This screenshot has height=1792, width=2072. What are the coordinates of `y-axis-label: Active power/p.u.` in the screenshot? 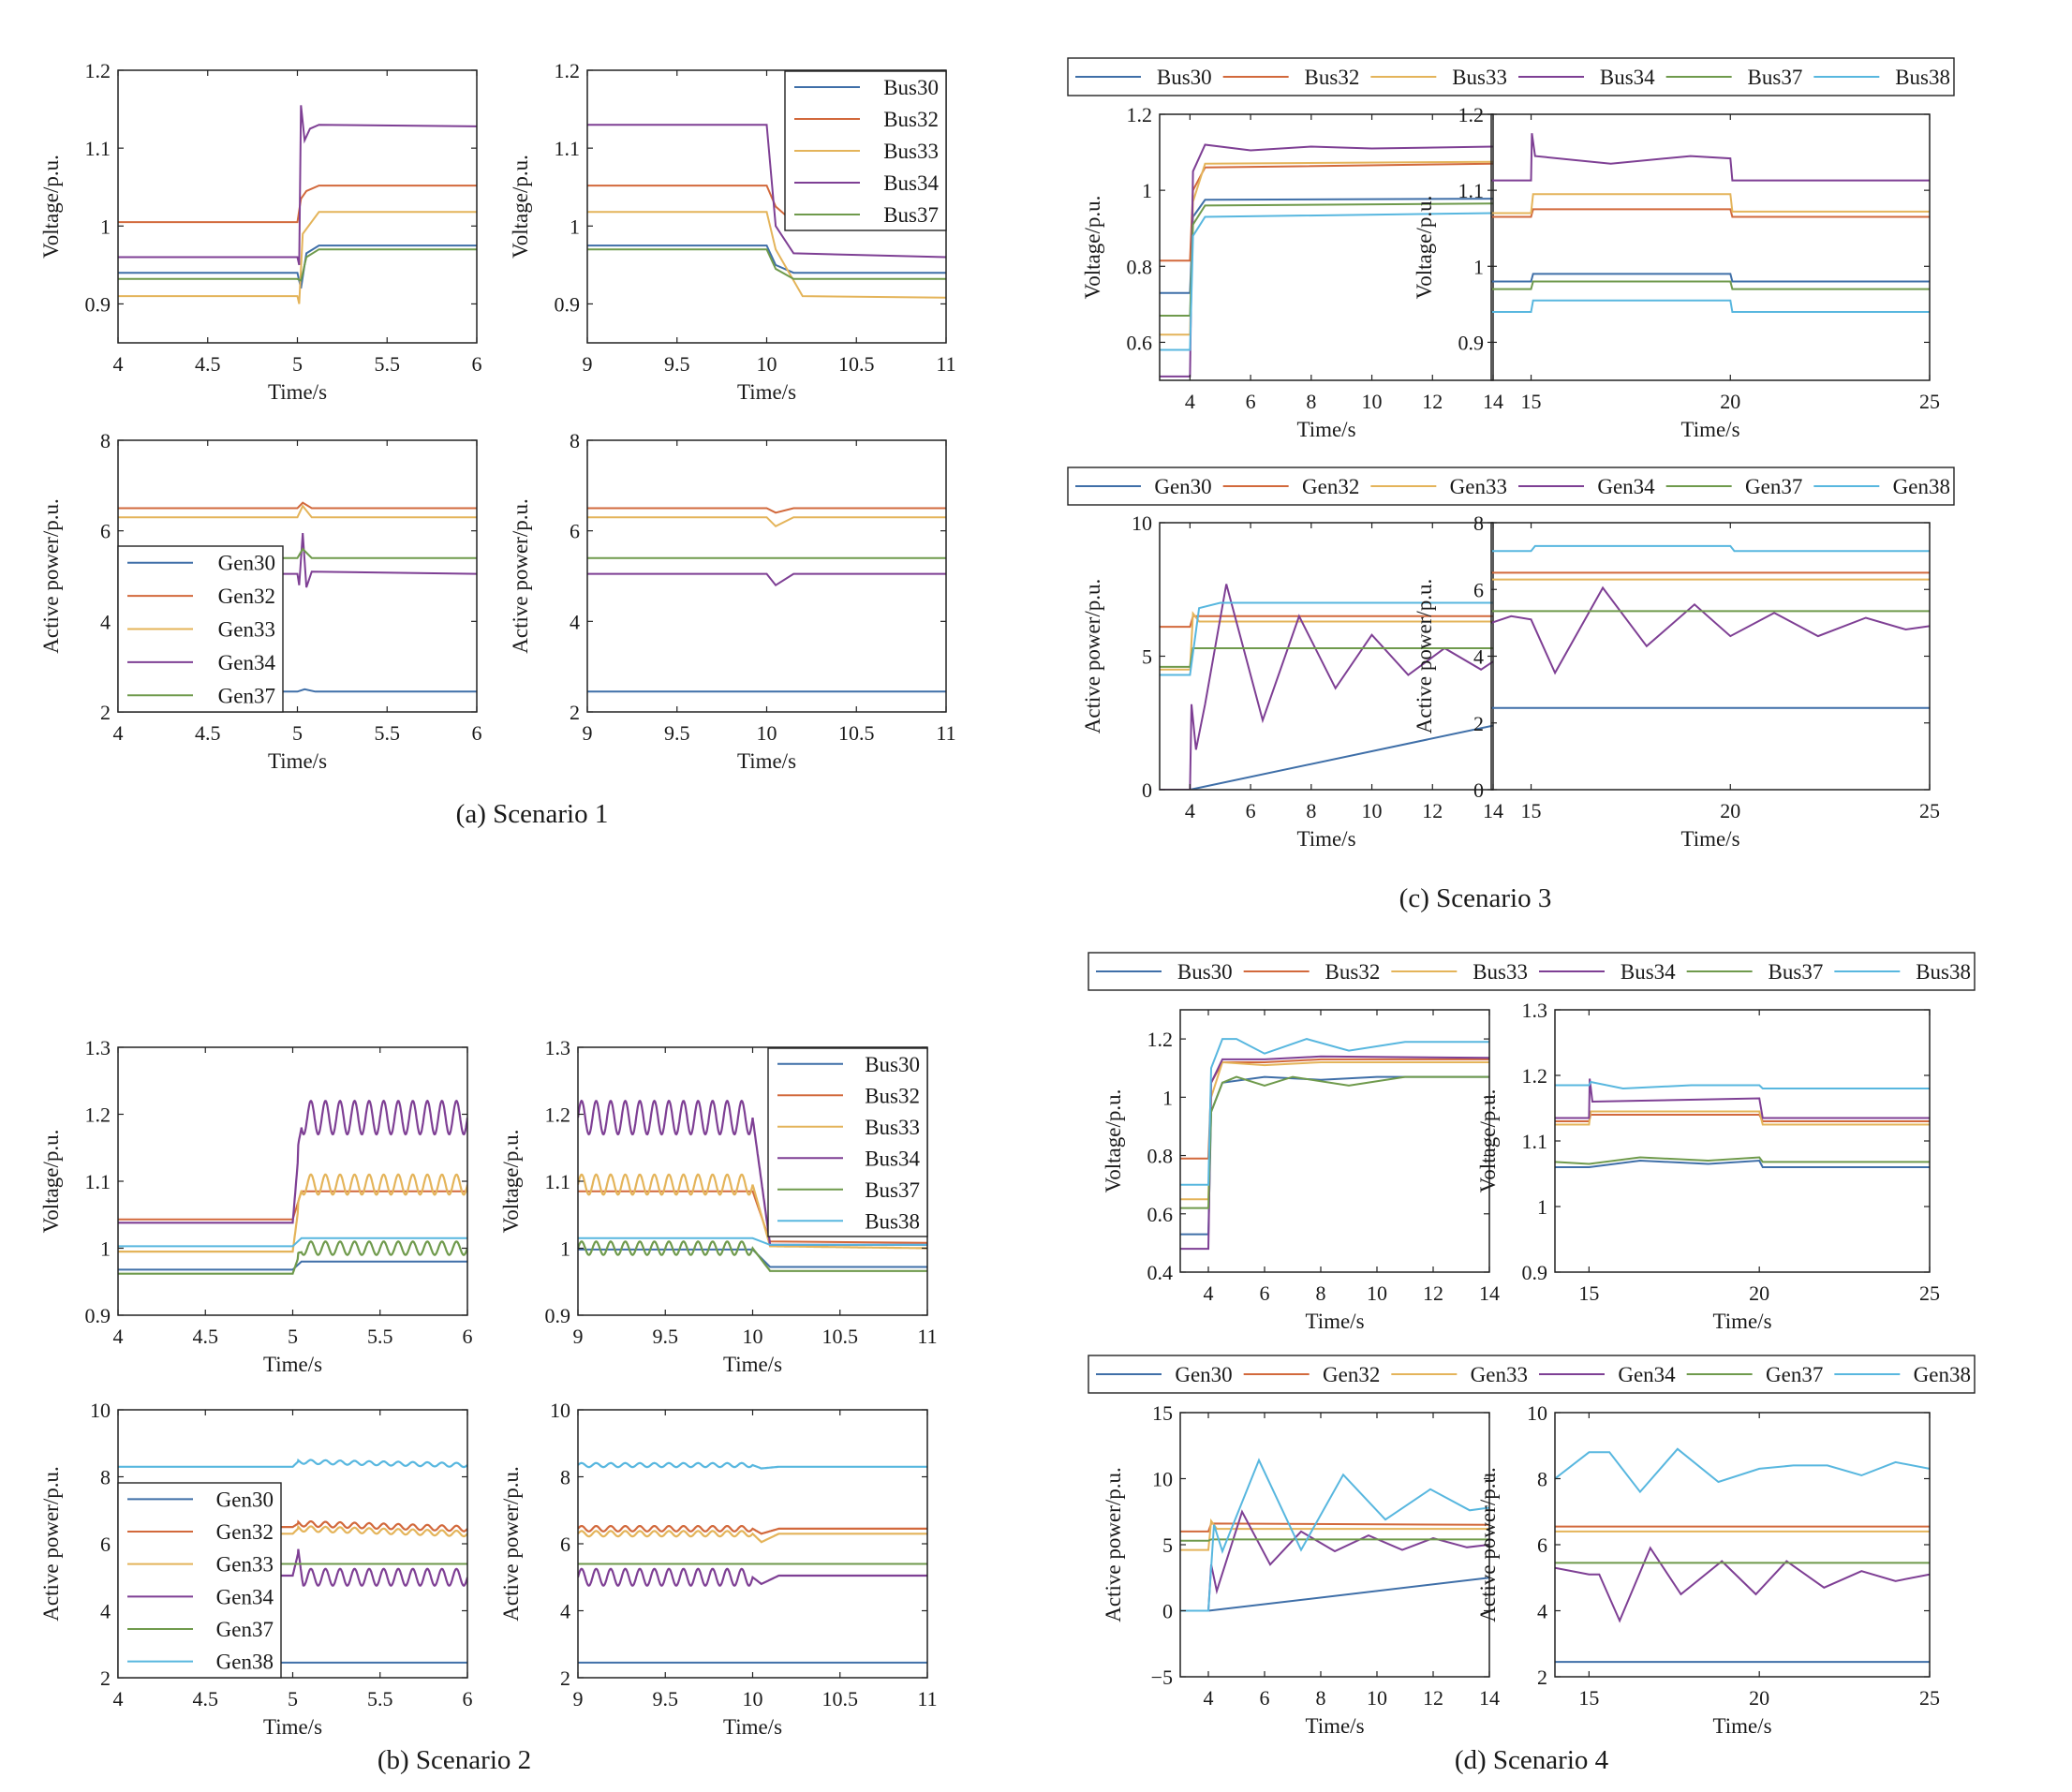 It's located at (1424, 656).